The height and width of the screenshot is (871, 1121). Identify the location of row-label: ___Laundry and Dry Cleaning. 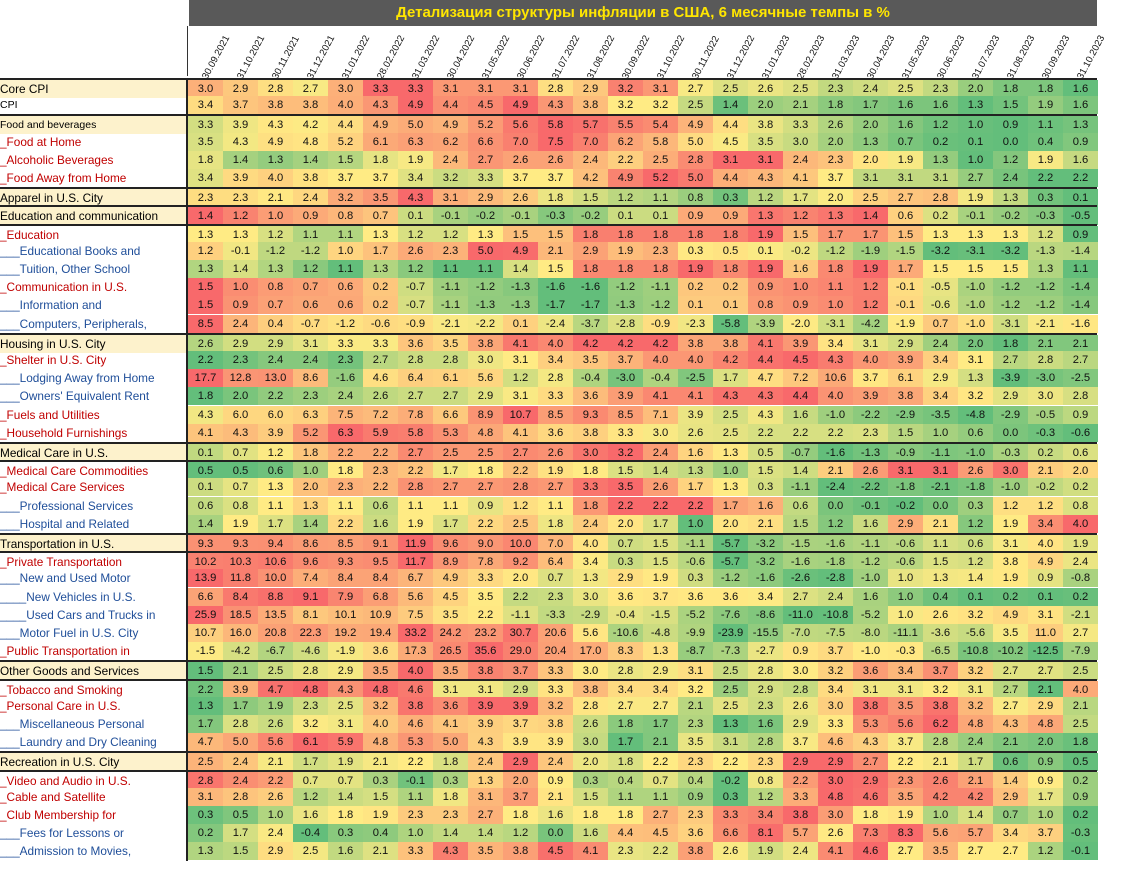
(78, 742).